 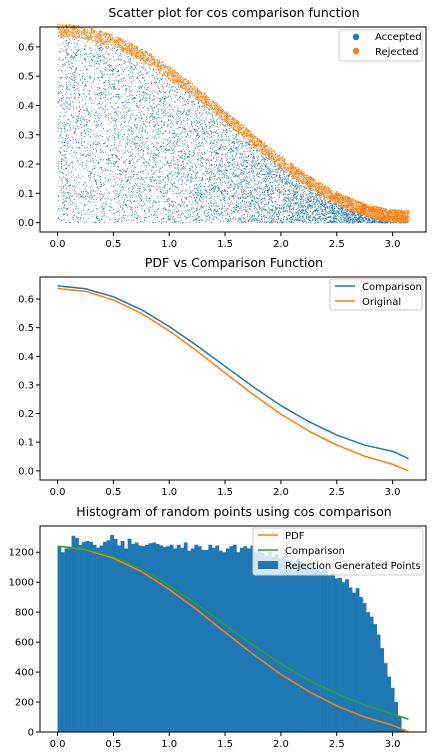 I want to click on line-title: PDF vs Comparison Function, so click(x=234, y=262).